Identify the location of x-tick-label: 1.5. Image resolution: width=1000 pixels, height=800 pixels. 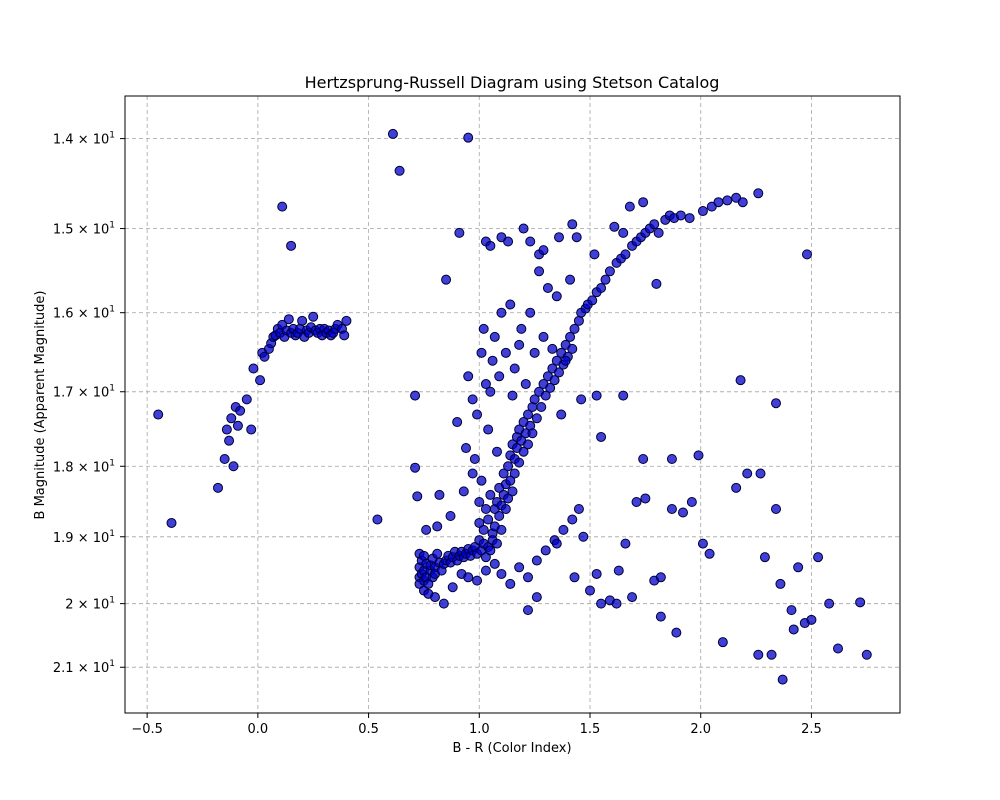
(590, 729).